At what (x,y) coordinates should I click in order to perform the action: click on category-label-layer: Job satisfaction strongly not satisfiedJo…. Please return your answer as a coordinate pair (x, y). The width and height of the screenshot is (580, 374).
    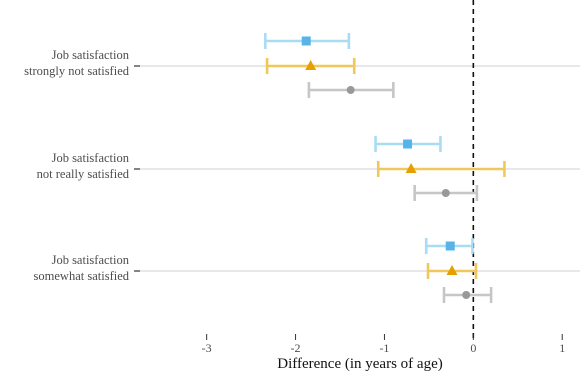
    Looking at the image, I should click on (77, 165).